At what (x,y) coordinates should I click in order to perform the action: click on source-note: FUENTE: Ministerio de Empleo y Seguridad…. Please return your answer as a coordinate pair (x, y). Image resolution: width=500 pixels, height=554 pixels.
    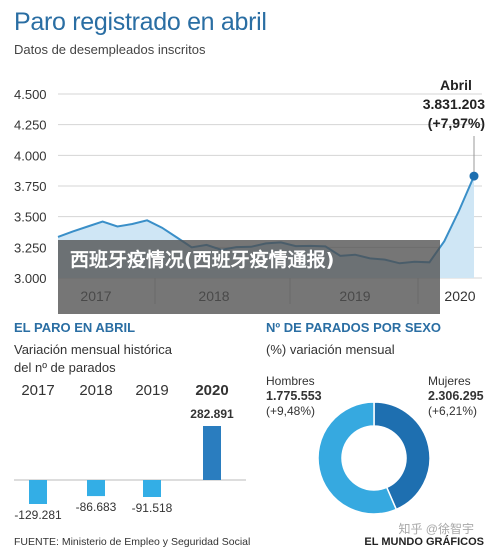
    Looking at the image, I should click on (132, 542).